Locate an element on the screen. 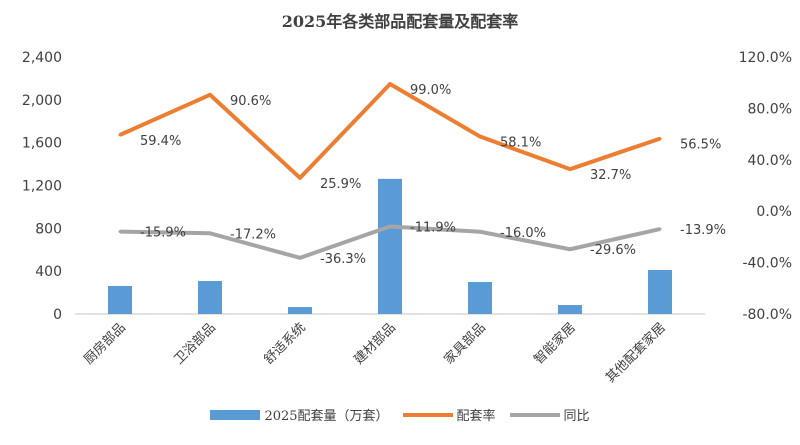 Image resolution: width=800 pixels, height=445 pixels. data-label: -36.3% is located at coordinates (343, 259).